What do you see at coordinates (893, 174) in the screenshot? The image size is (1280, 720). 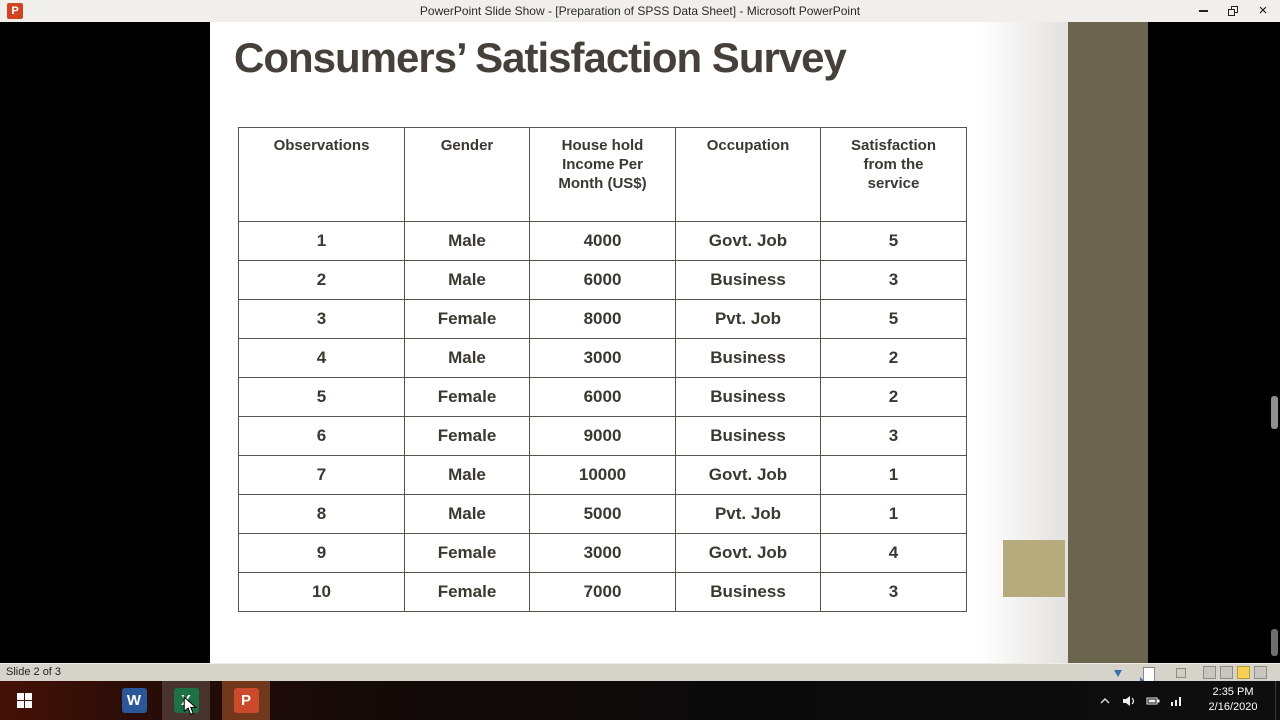 I see `column-header: Satisfaction from the service` at bounding box center [893, 174].